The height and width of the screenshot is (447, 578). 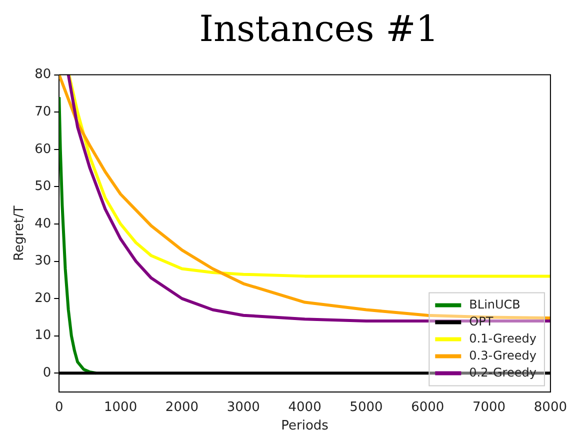 What do you see at coordinates (319, 30) in the screenshot?
I see `chart-title: Instances #1` at bounding box center [319, 30].